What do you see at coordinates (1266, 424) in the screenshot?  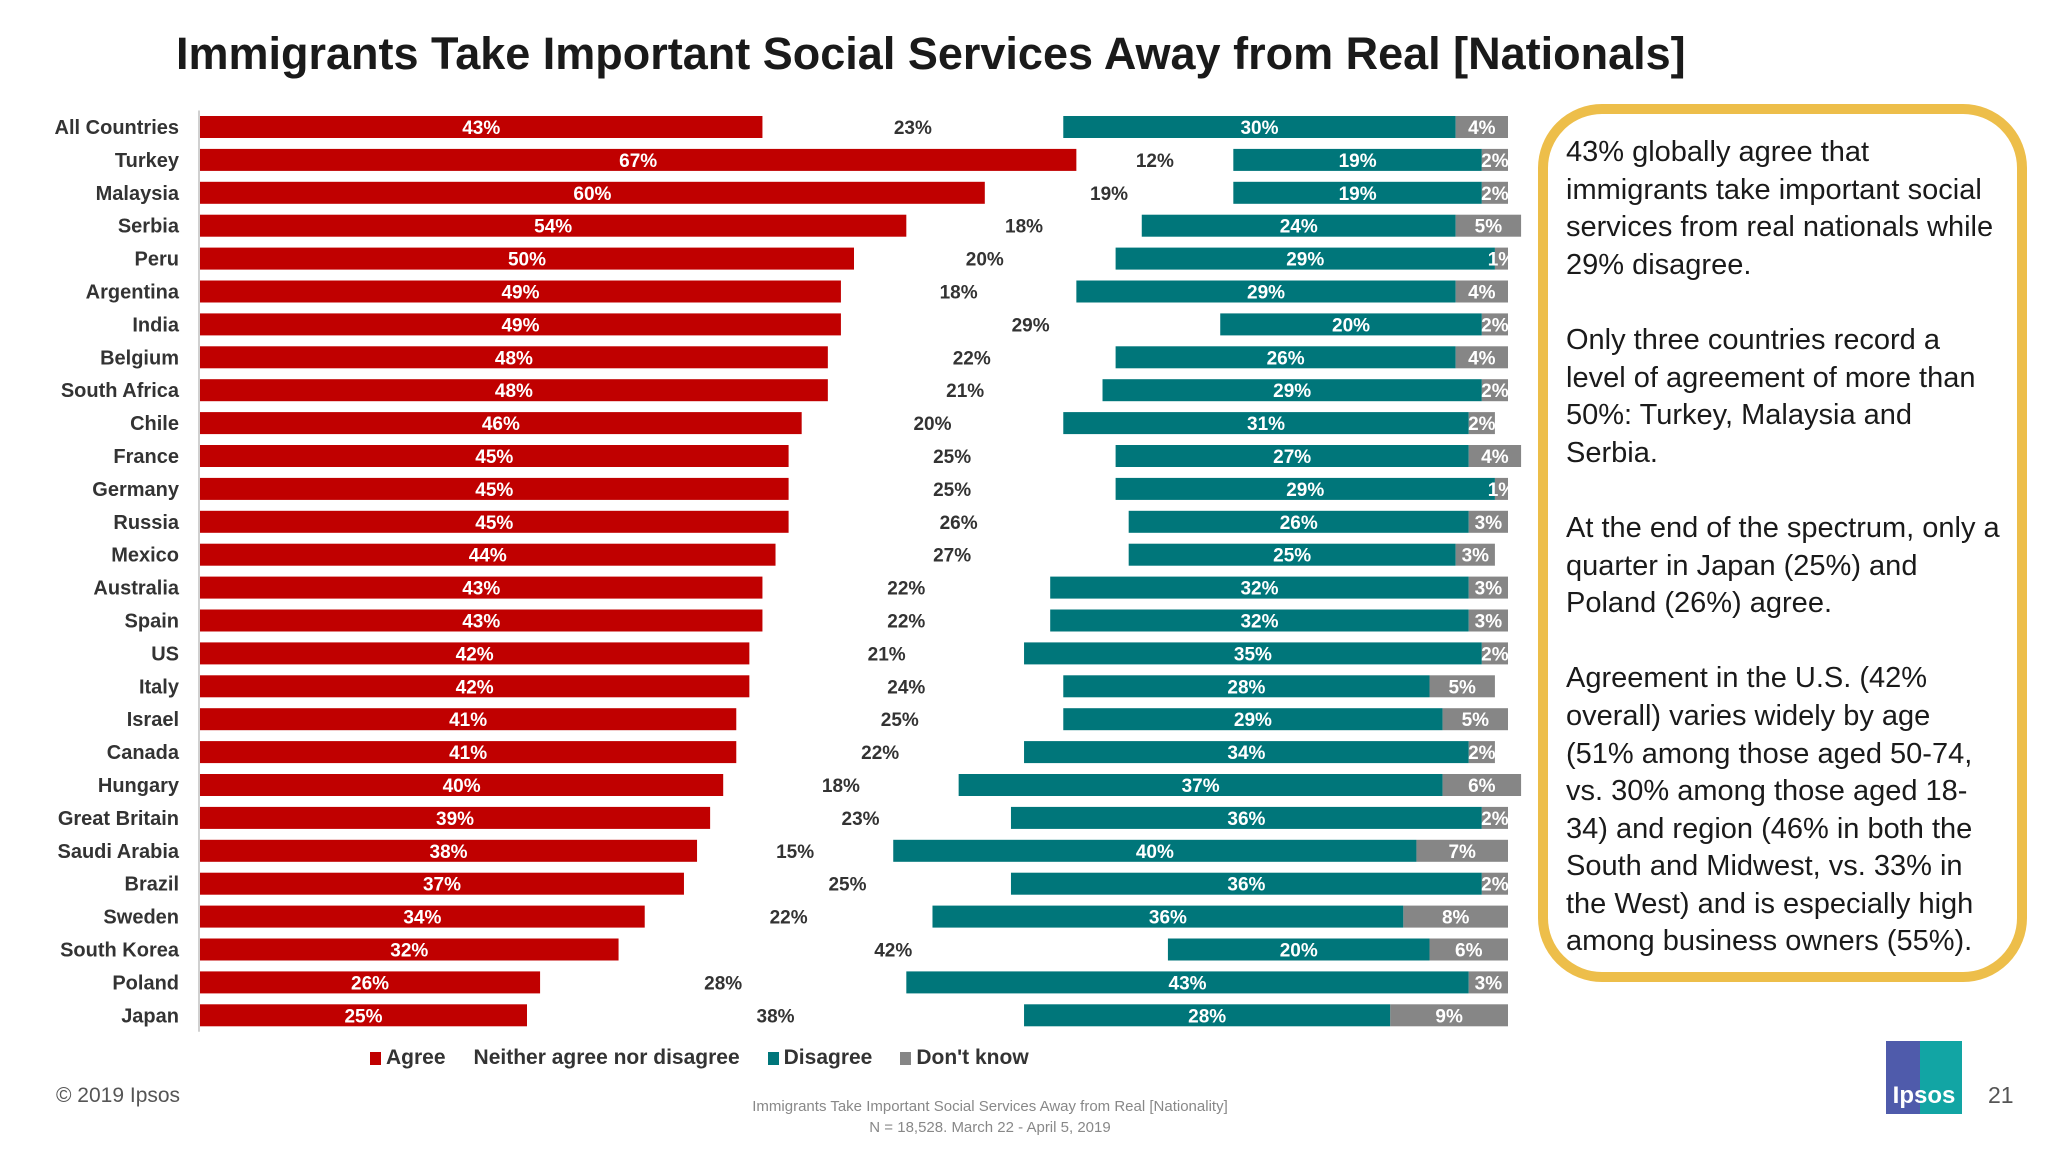 I see `data-label: 31%` at bounding box center [1266, 424].